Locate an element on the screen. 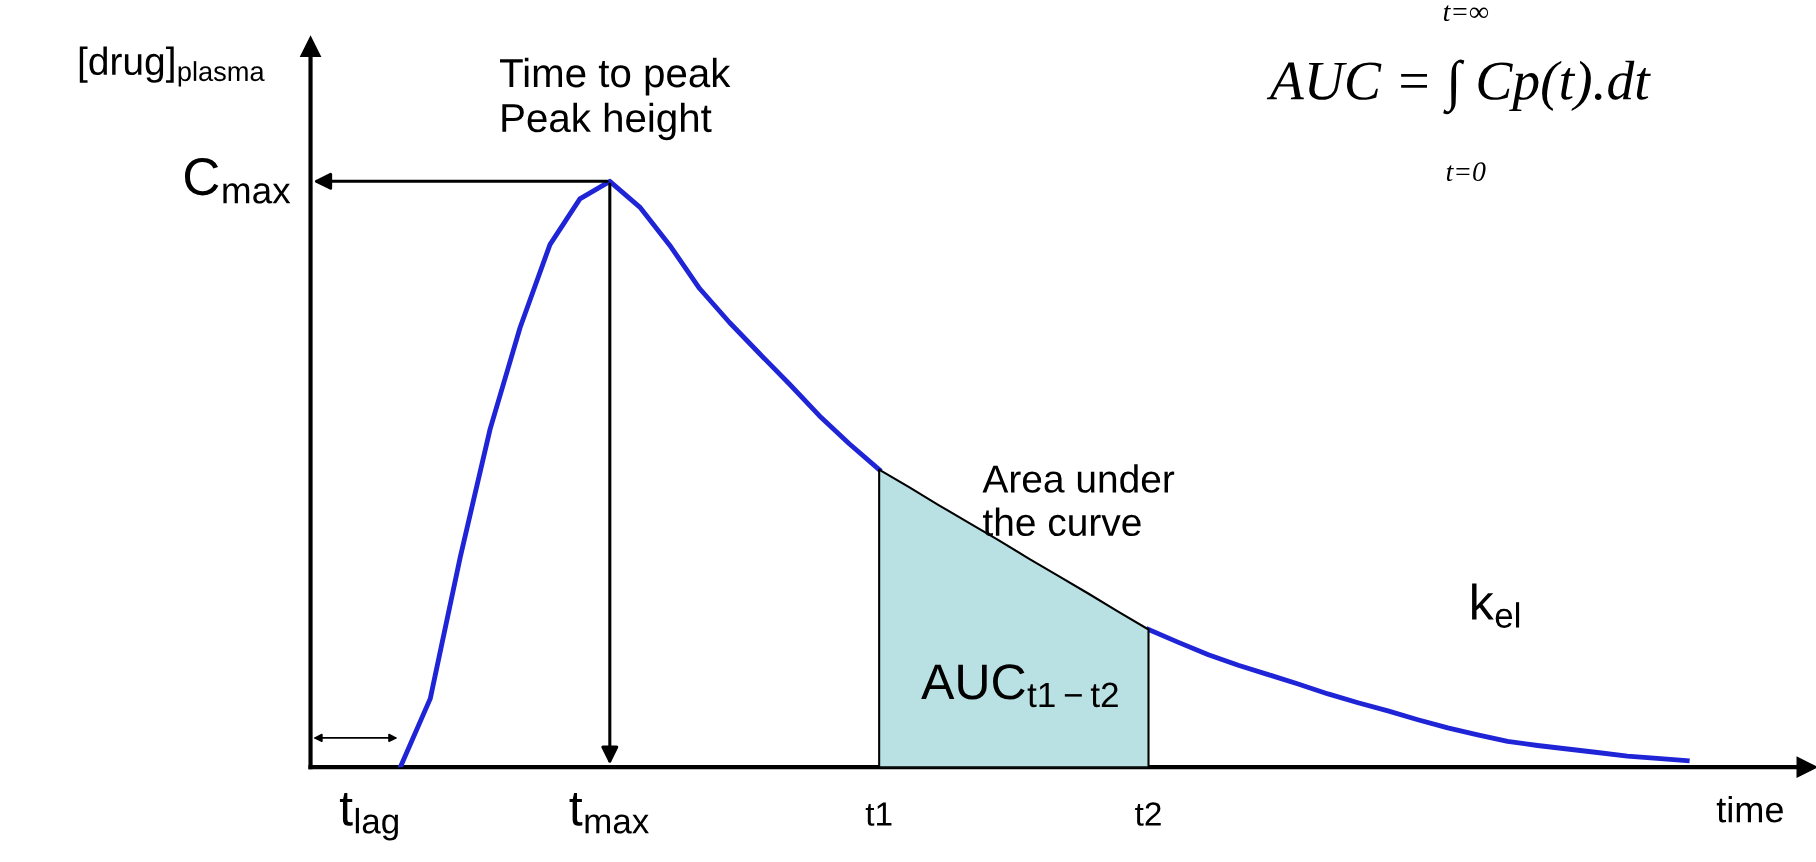  x-tick-label: t$_{lag}$ is located at coordinates (368, 817).